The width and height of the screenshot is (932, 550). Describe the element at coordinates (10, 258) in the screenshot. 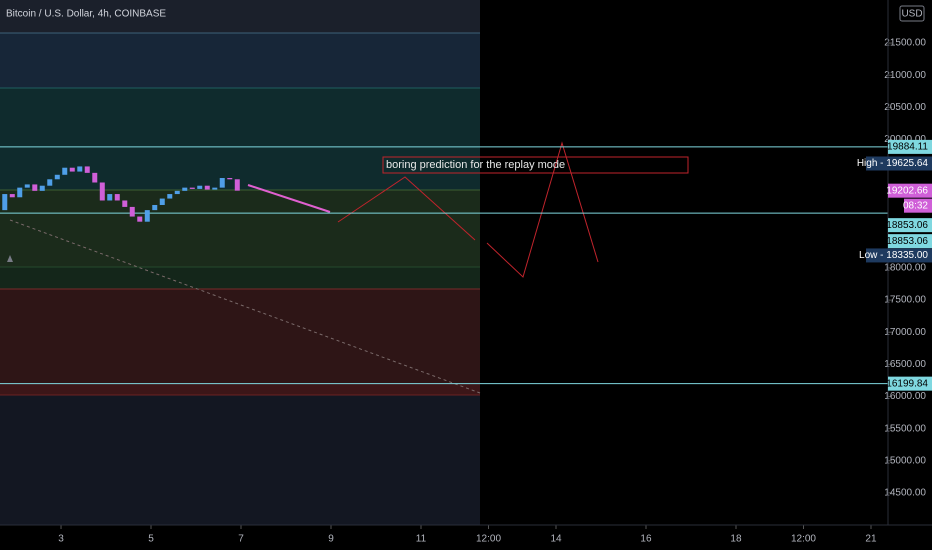

I see `marker` at that location.